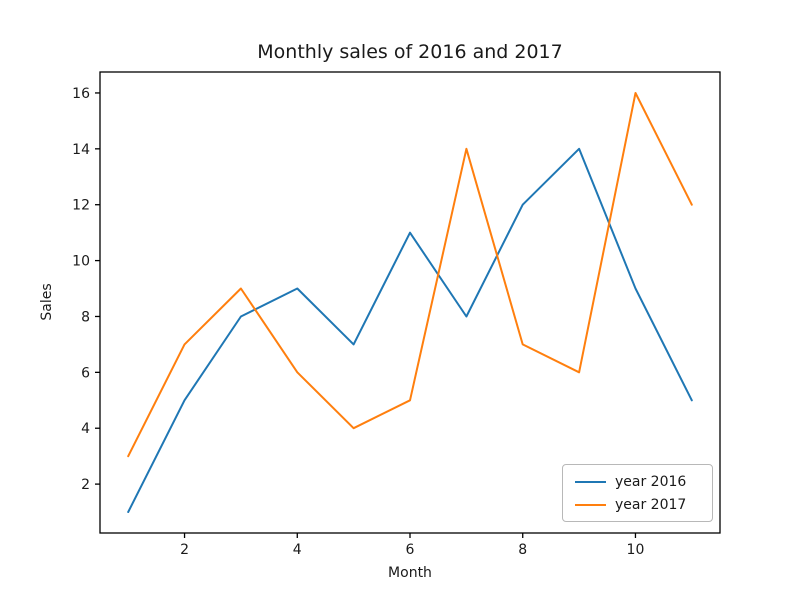 This screenshot has width=800, height=599. I want to click on y-tick-label: 6, so click(85, 373).